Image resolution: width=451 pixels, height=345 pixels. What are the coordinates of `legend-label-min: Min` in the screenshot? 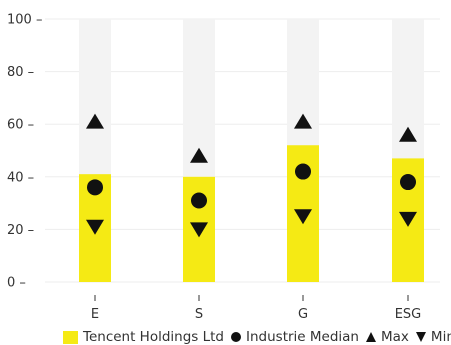 It's located at (440, 337).